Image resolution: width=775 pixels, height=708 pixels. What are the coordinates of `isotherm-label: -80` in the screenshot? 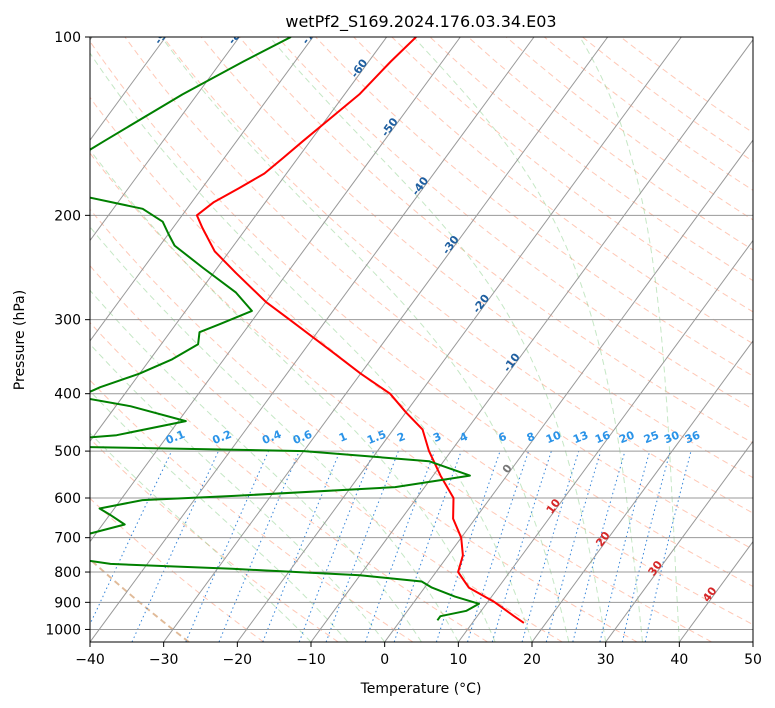 It's located at (236, 35).